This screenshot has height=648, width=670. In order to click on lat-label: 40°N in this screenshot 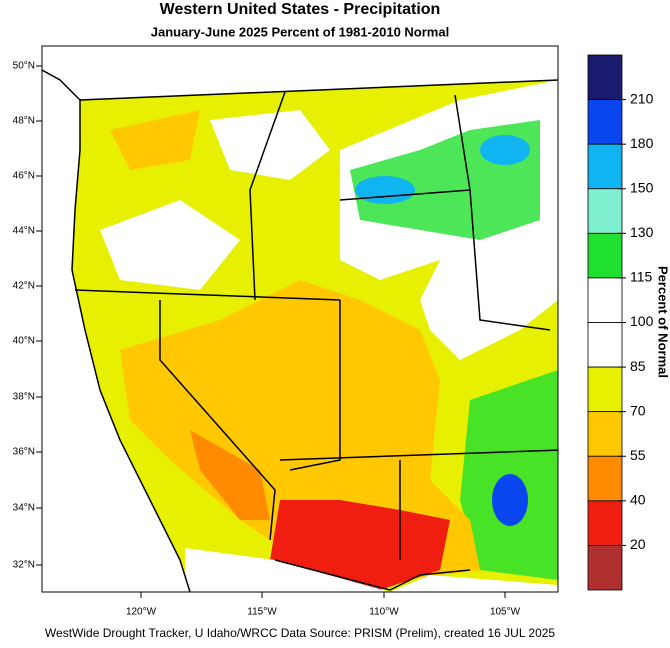, I will do `click(24, 341)`.